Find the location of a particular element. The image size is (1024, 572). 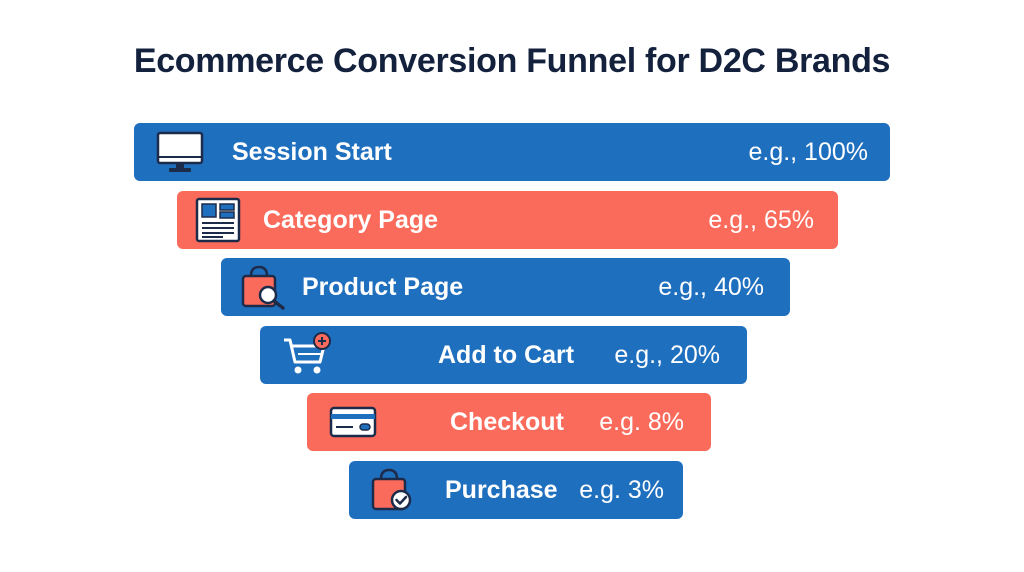

funnel-stage-checkout: Checkout e.g. 8% is located at coordinates (509, 422).